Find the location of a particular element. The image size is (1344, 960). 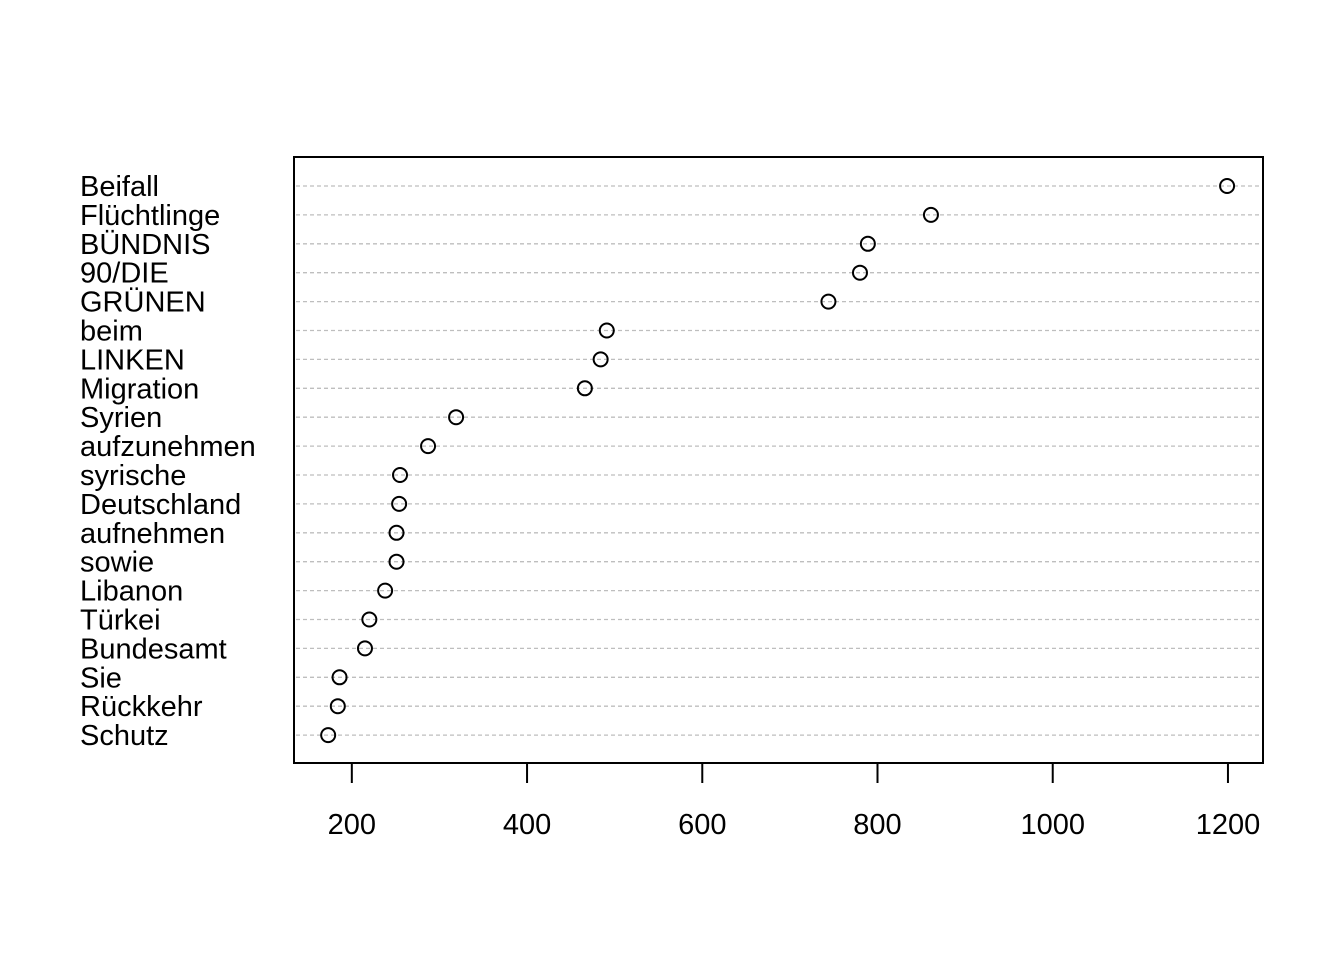

category-label: Schutz is located at coordinates (124, 736).